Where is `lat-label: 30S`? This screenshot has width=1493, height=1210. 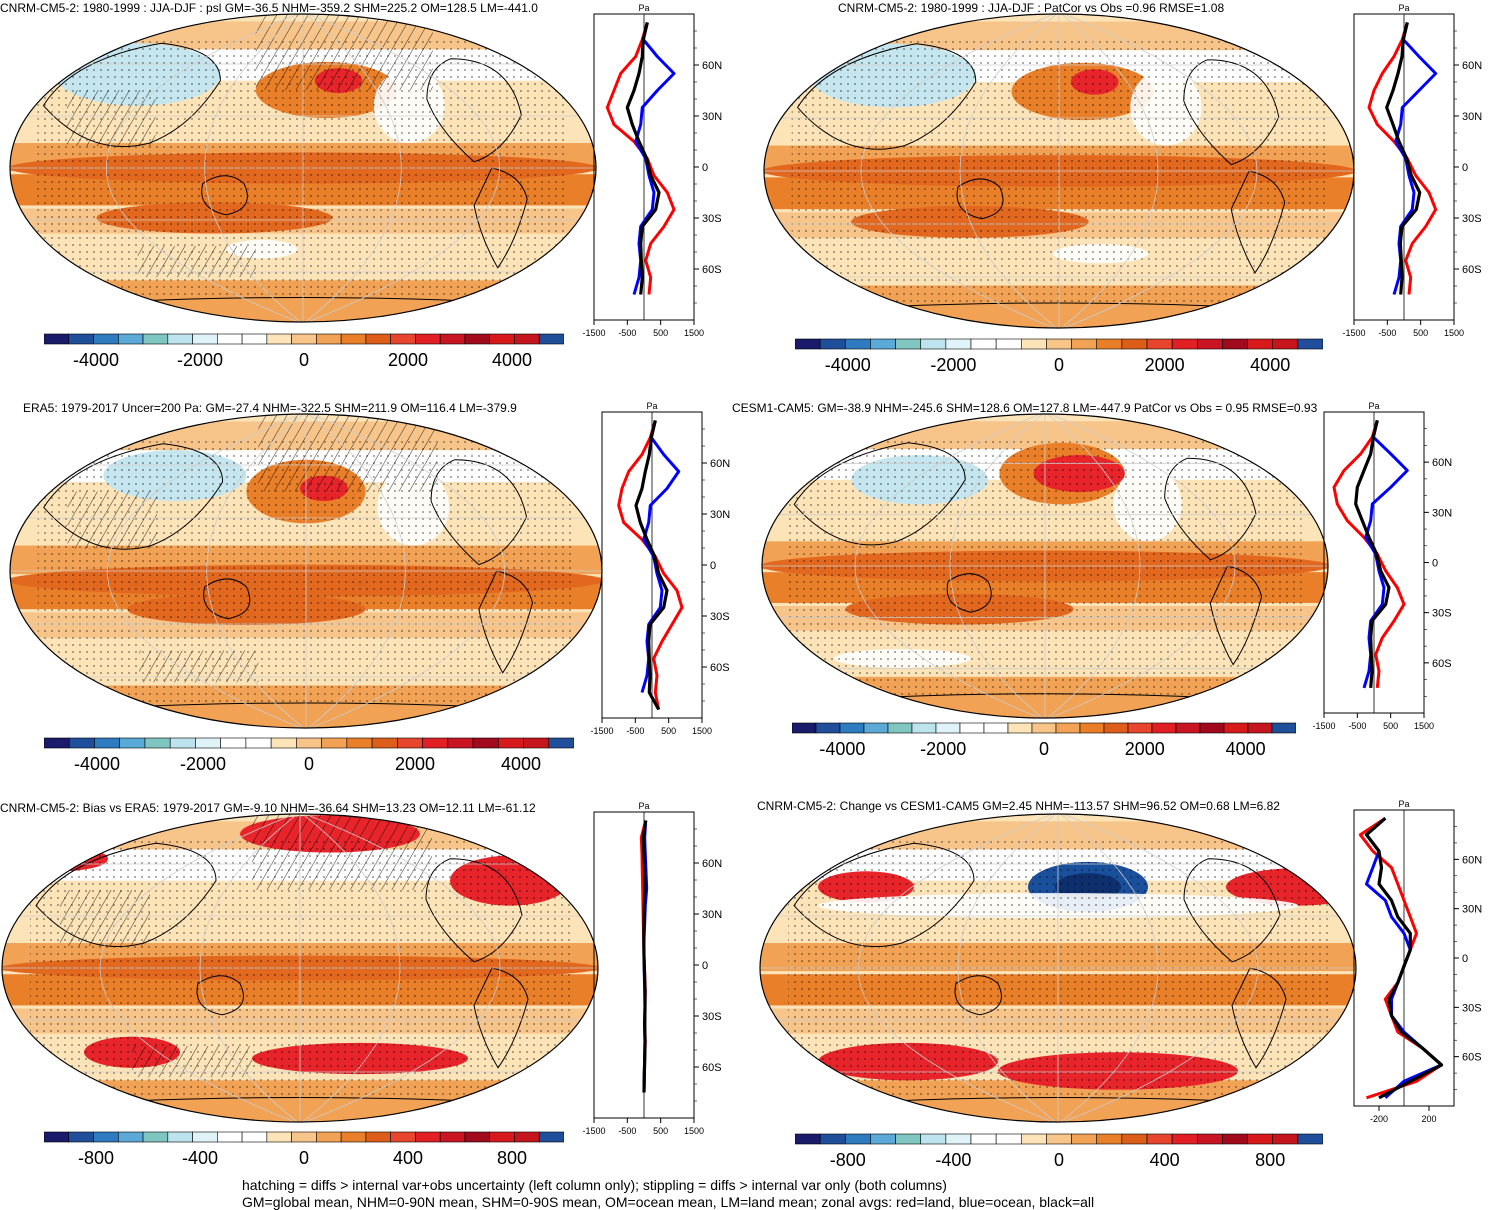
lat-label: 30S is located at coordinates (1472, 1008).